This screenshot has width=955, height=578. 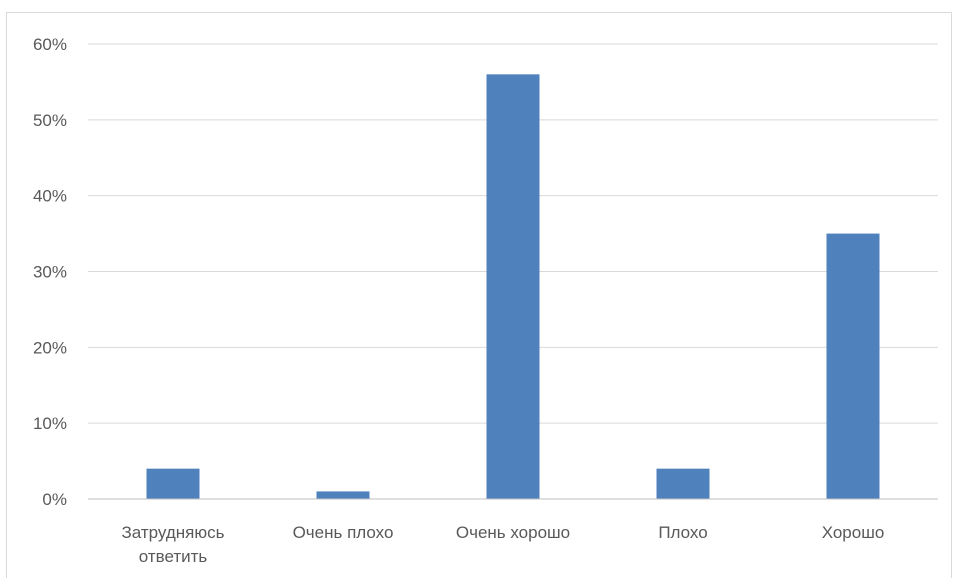 What do you see at coordinates (343, 532) in the screenshot?
I see `x-category-label: Очень плохо` at bounding box center [343, 532].